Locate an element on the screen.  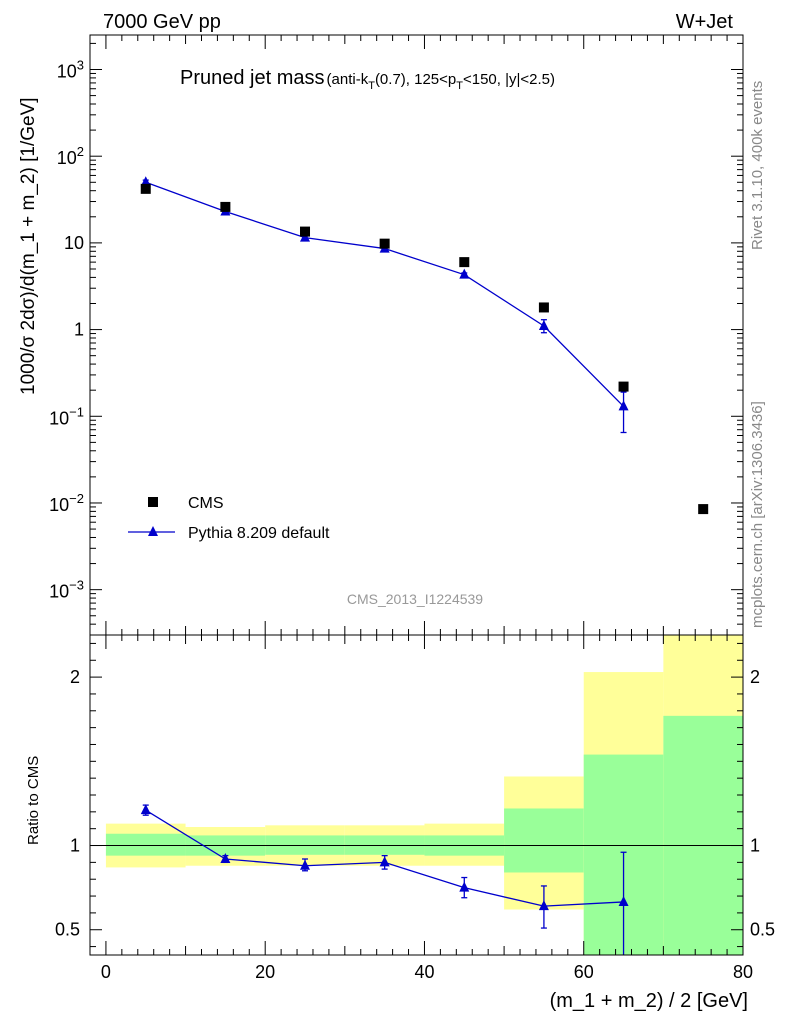
main-y-axis-label: 1000/σ 2dσ)/d(m_1 + m_2) [1/GeV] is located at coordinates (28, 246).